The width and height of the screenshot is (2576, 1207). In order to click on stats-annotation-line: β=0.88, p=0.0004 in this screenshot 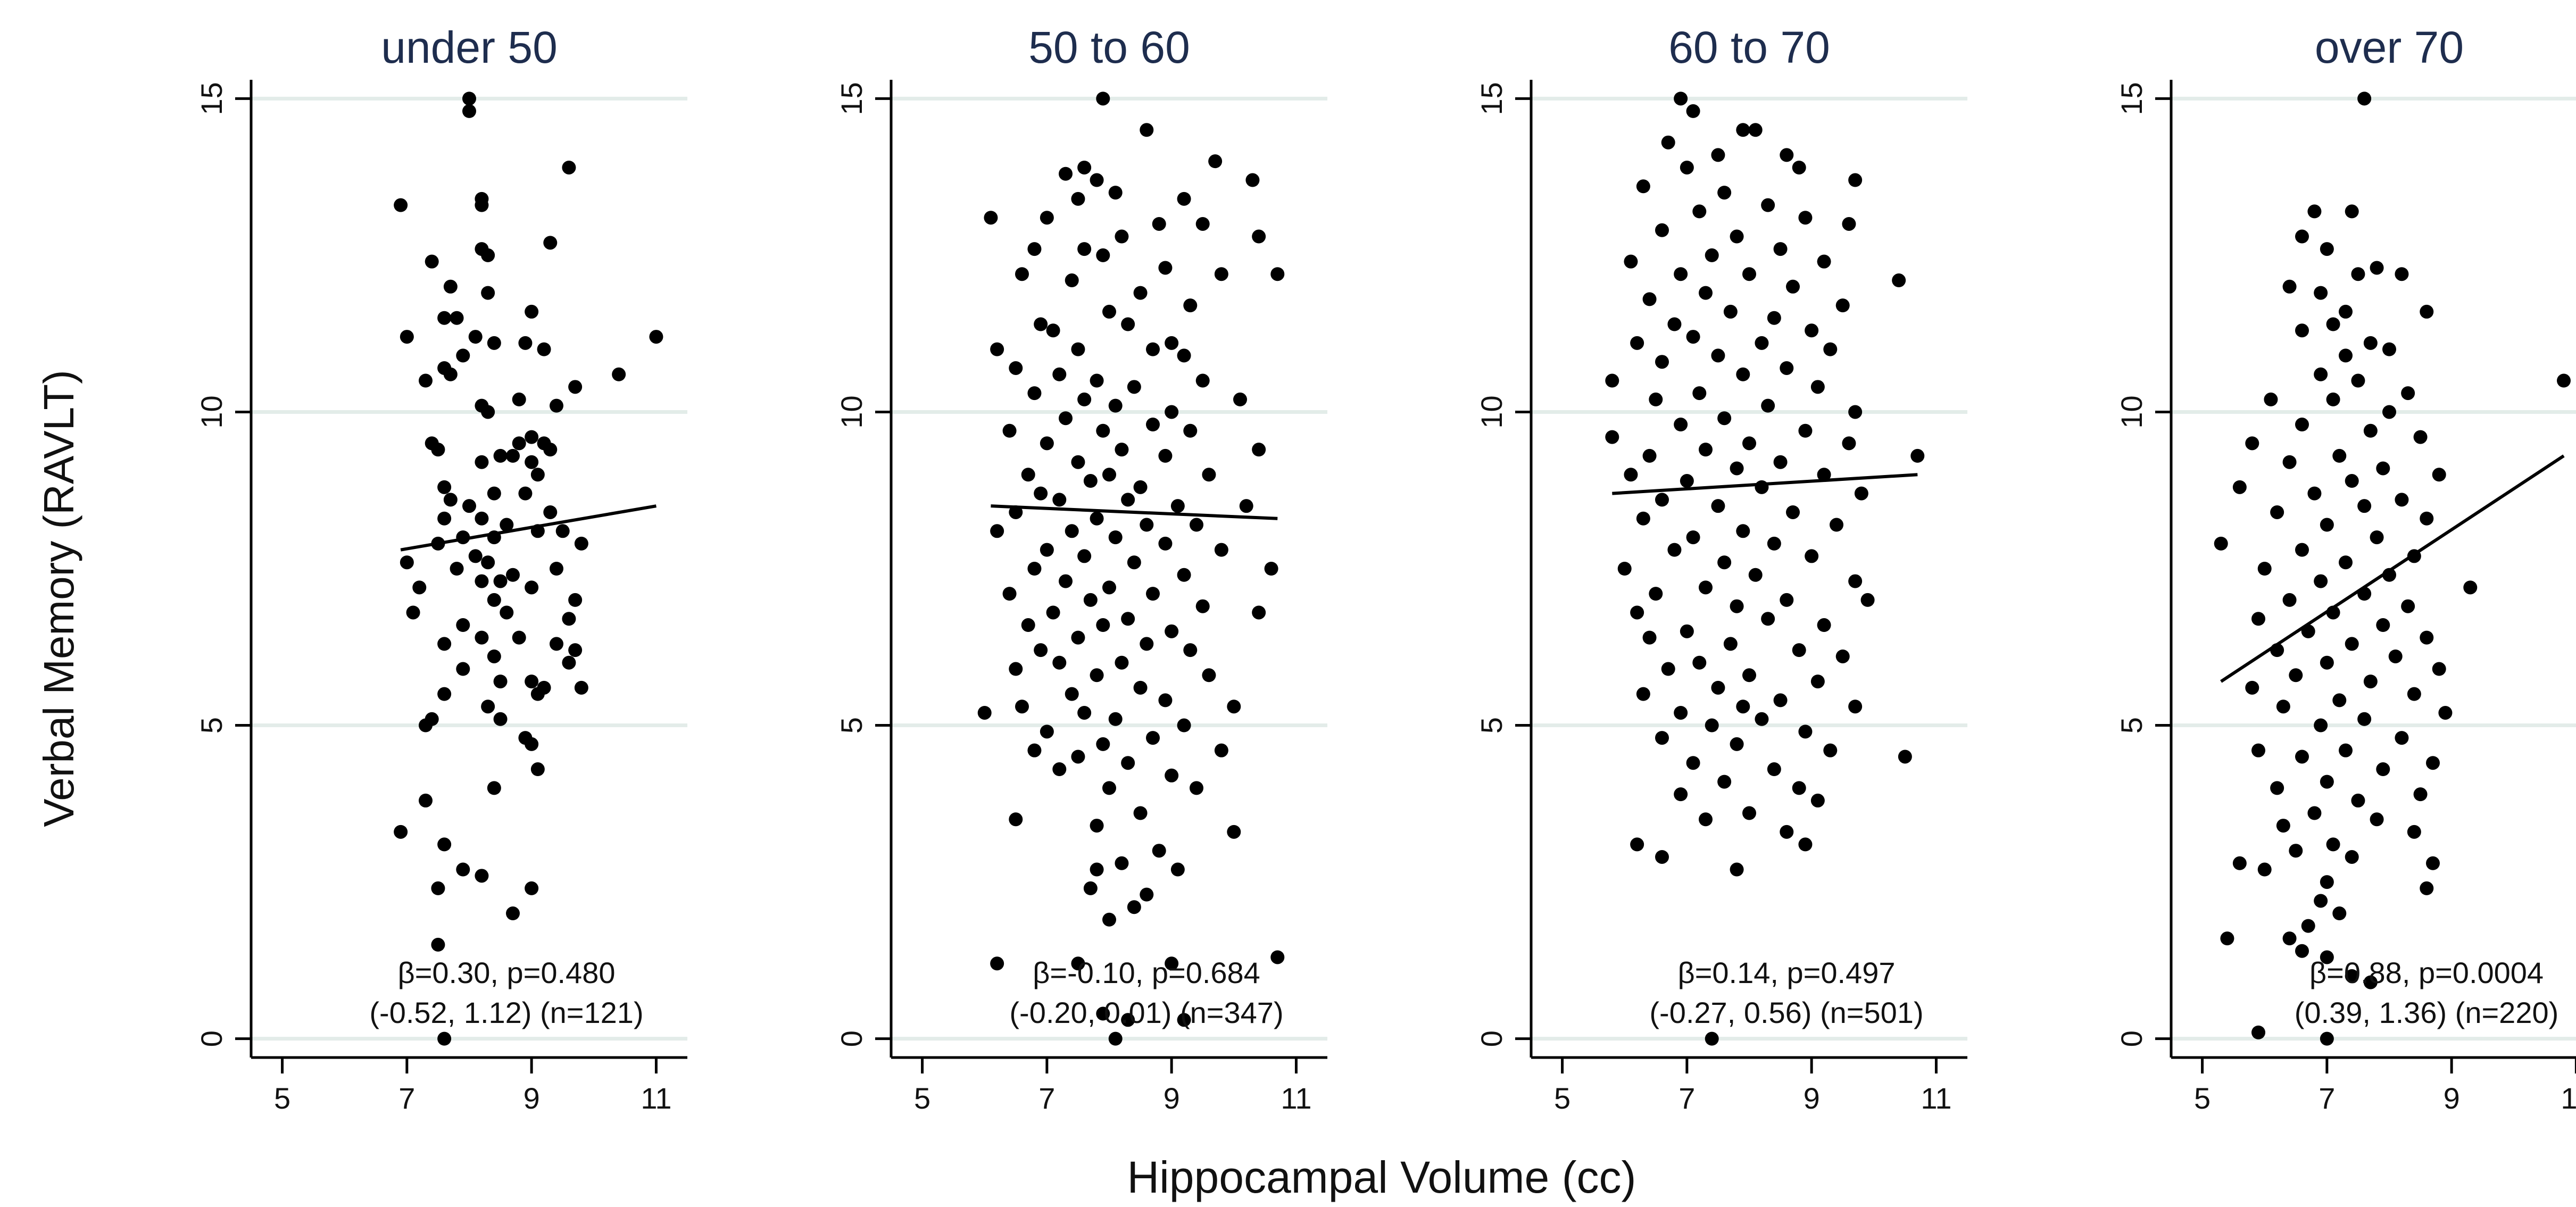, I will do `click(2426, 972)`.